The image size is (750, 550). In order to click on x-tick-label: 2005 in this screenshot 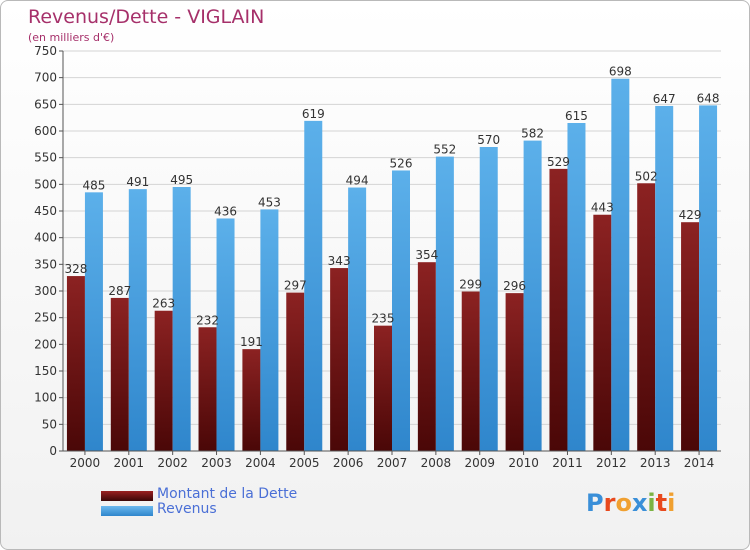, I will do `click(304, 463)`.